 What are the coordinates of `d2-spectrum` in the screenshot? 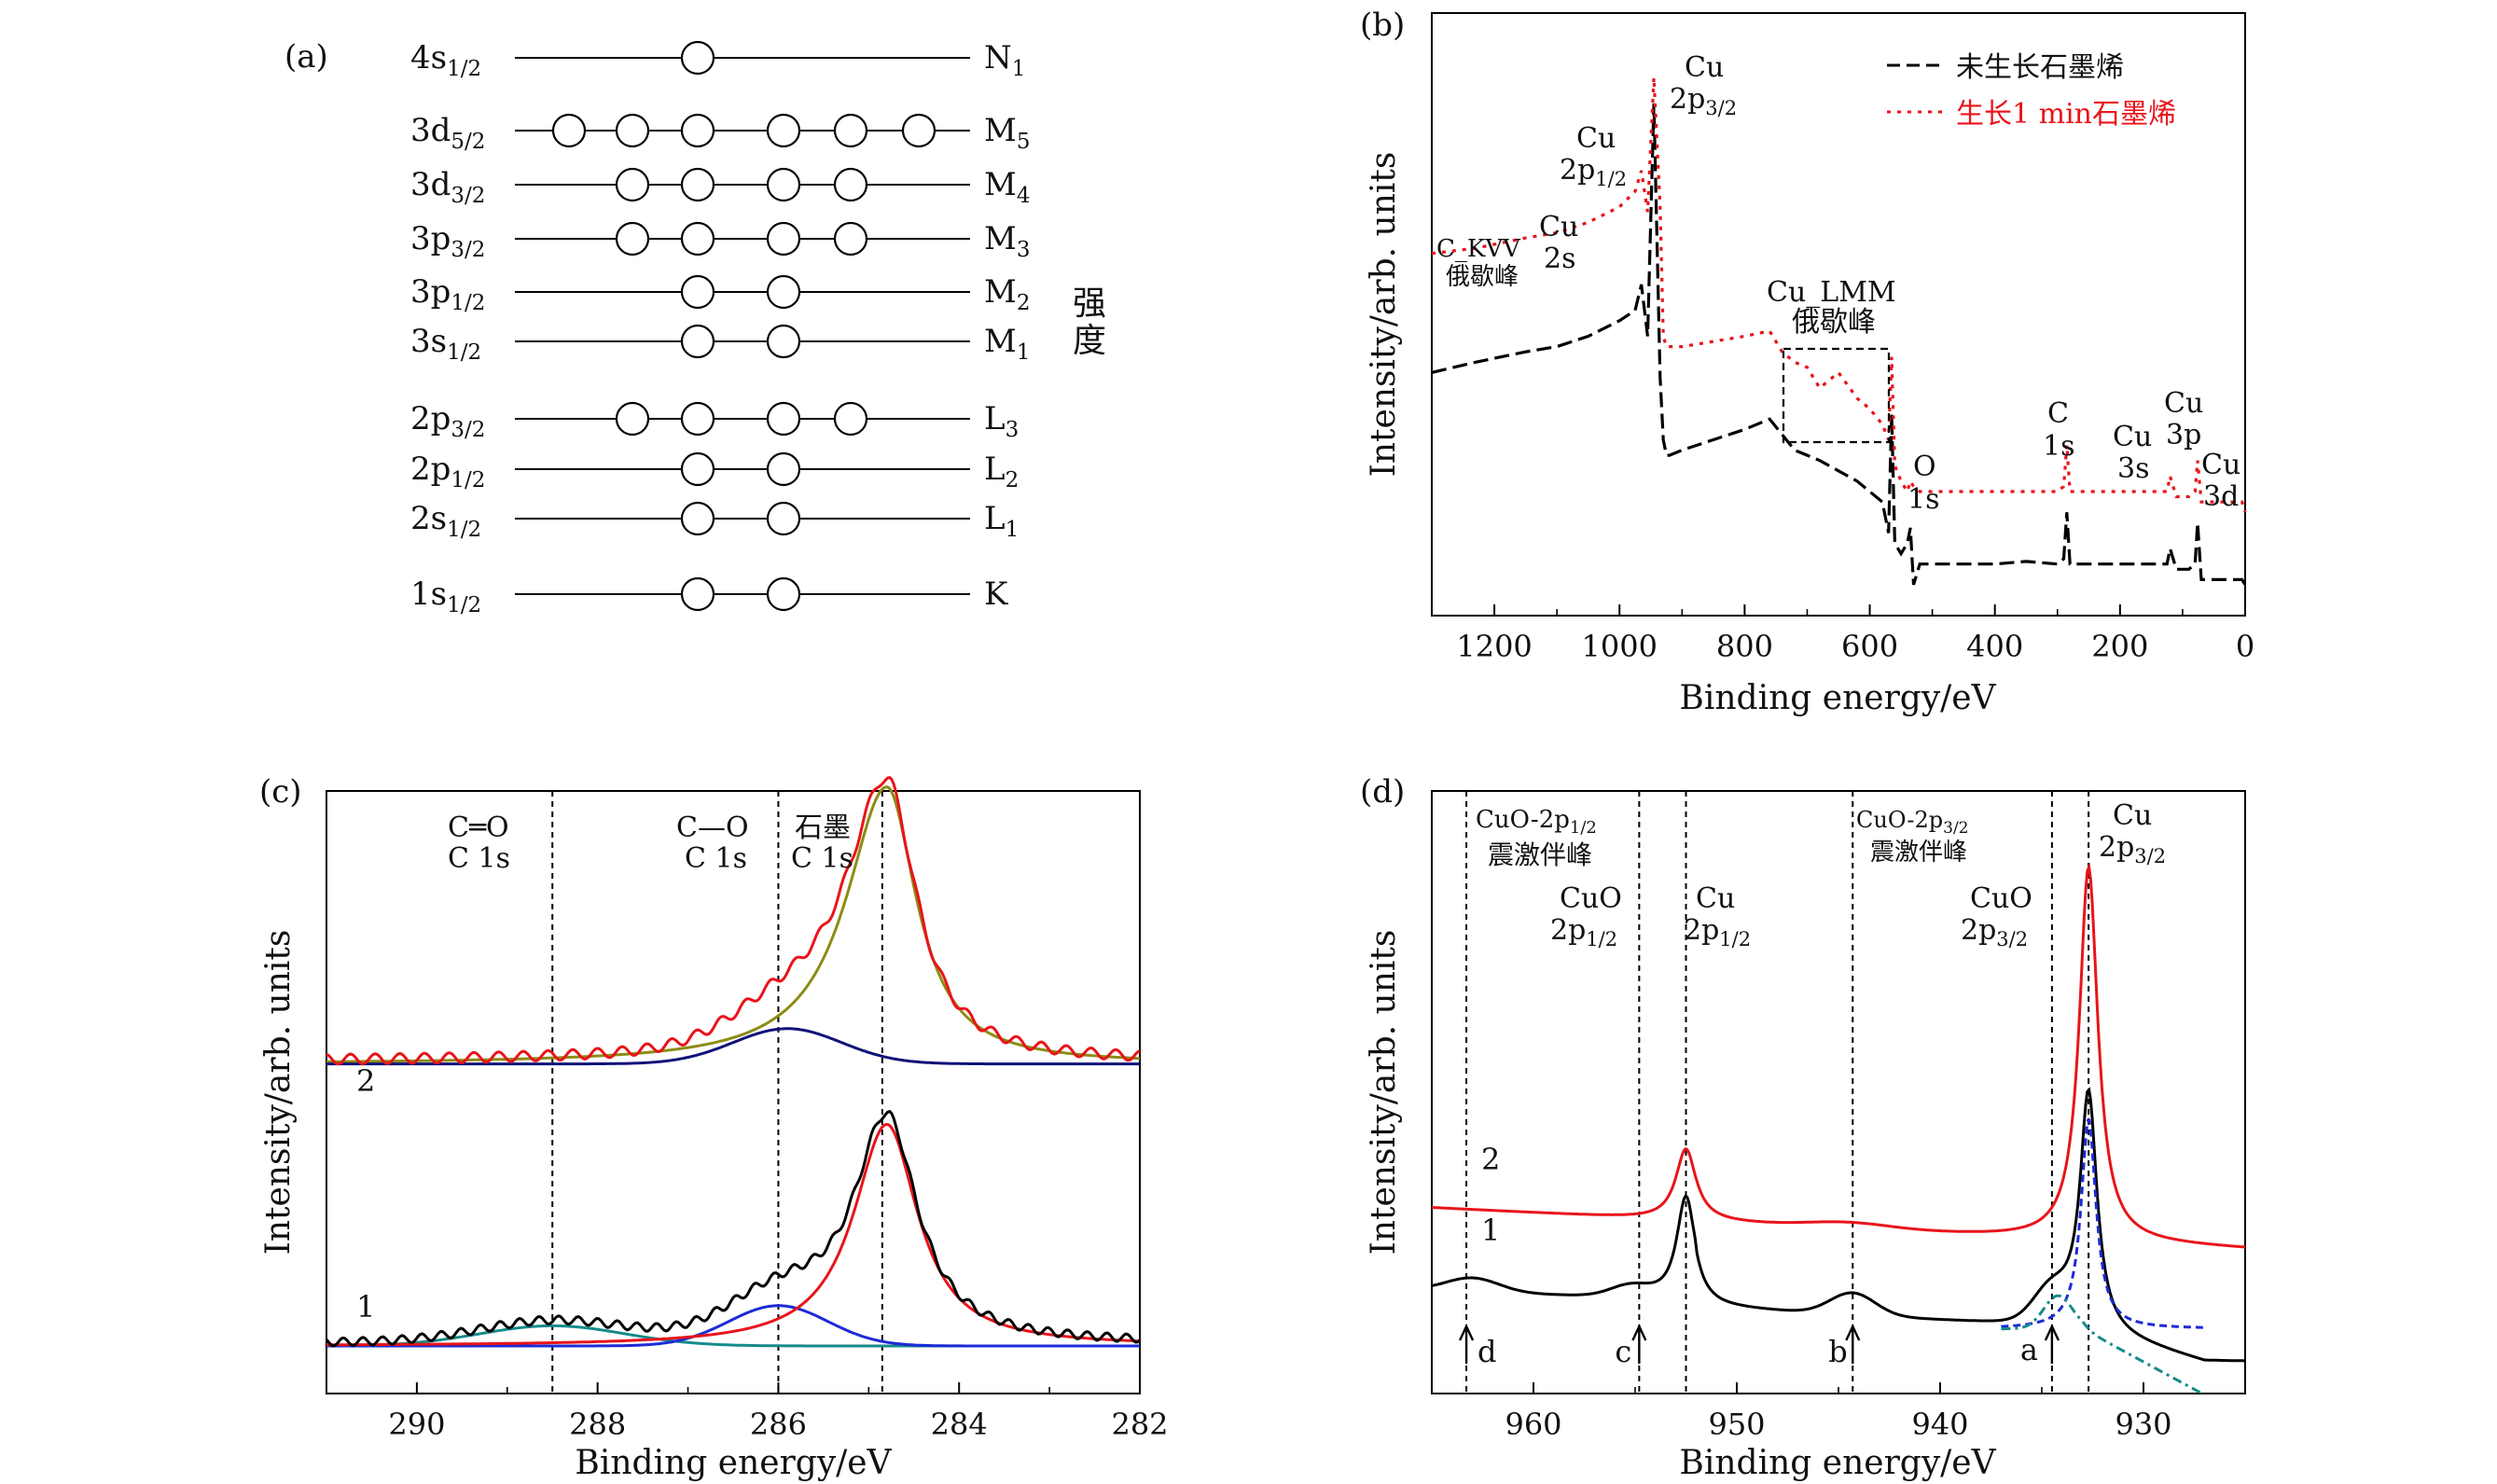 It's located at (1838, 1055).